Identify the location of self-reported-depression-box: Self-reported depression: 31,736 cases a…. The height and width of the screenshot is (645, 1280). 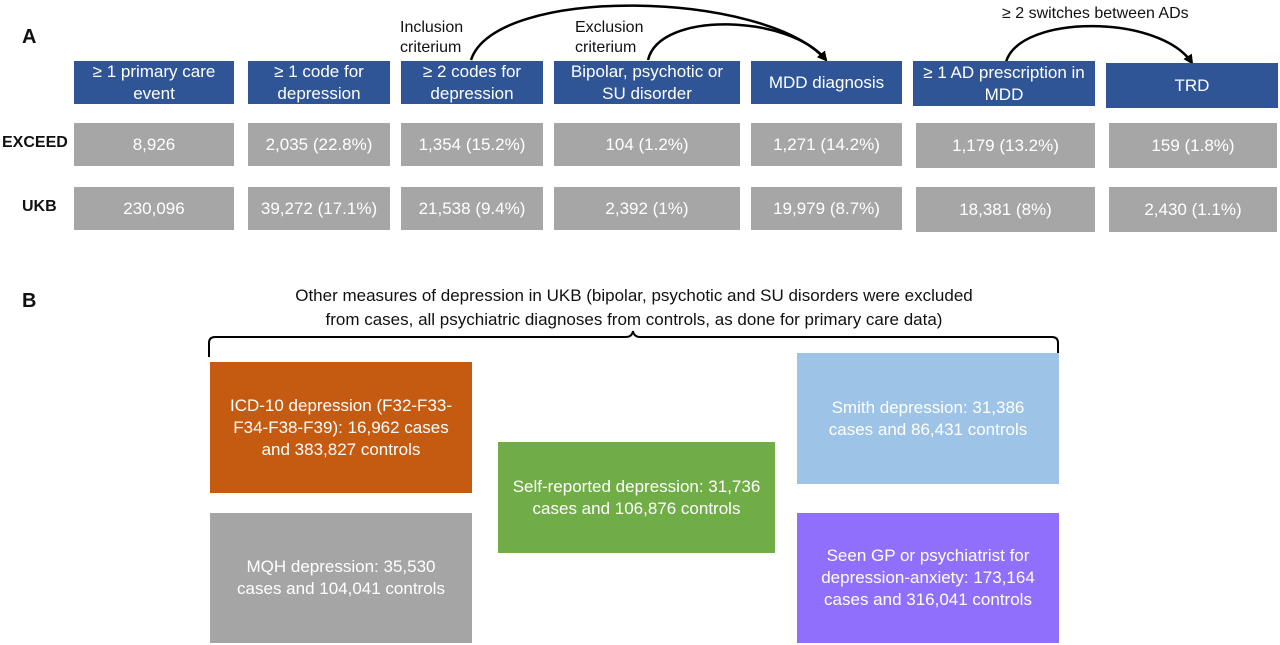
(636, 497).